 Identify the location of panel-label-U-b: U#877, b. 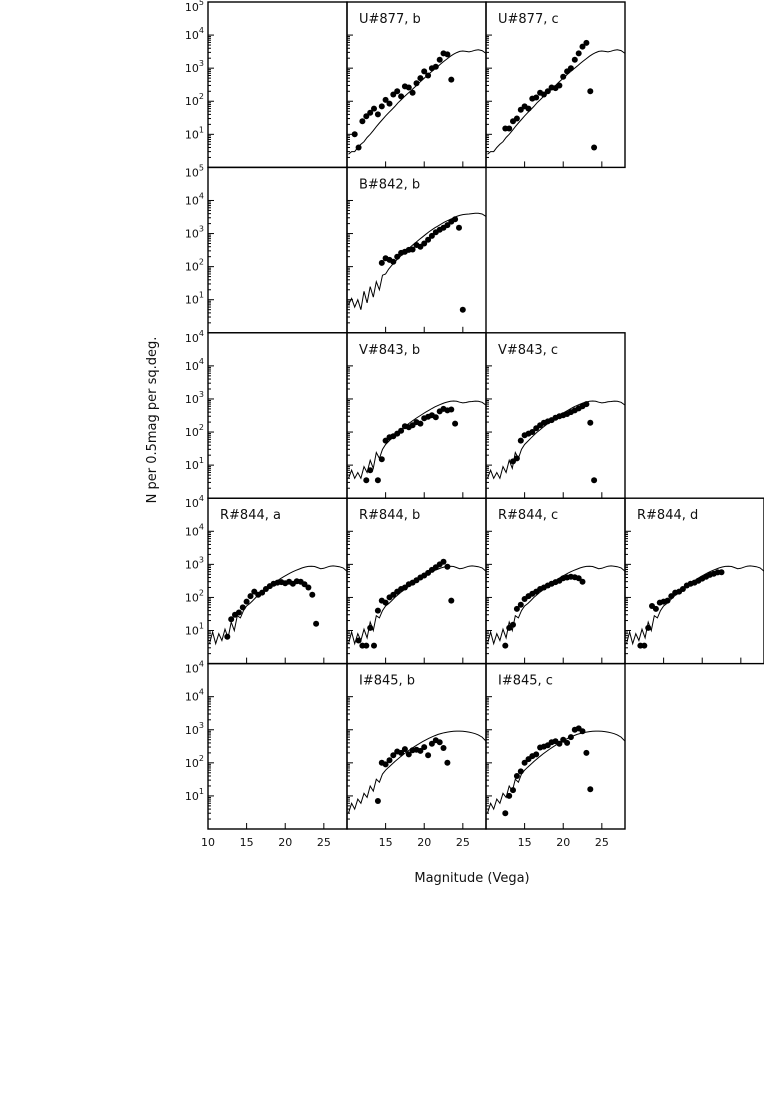
(390, 19).